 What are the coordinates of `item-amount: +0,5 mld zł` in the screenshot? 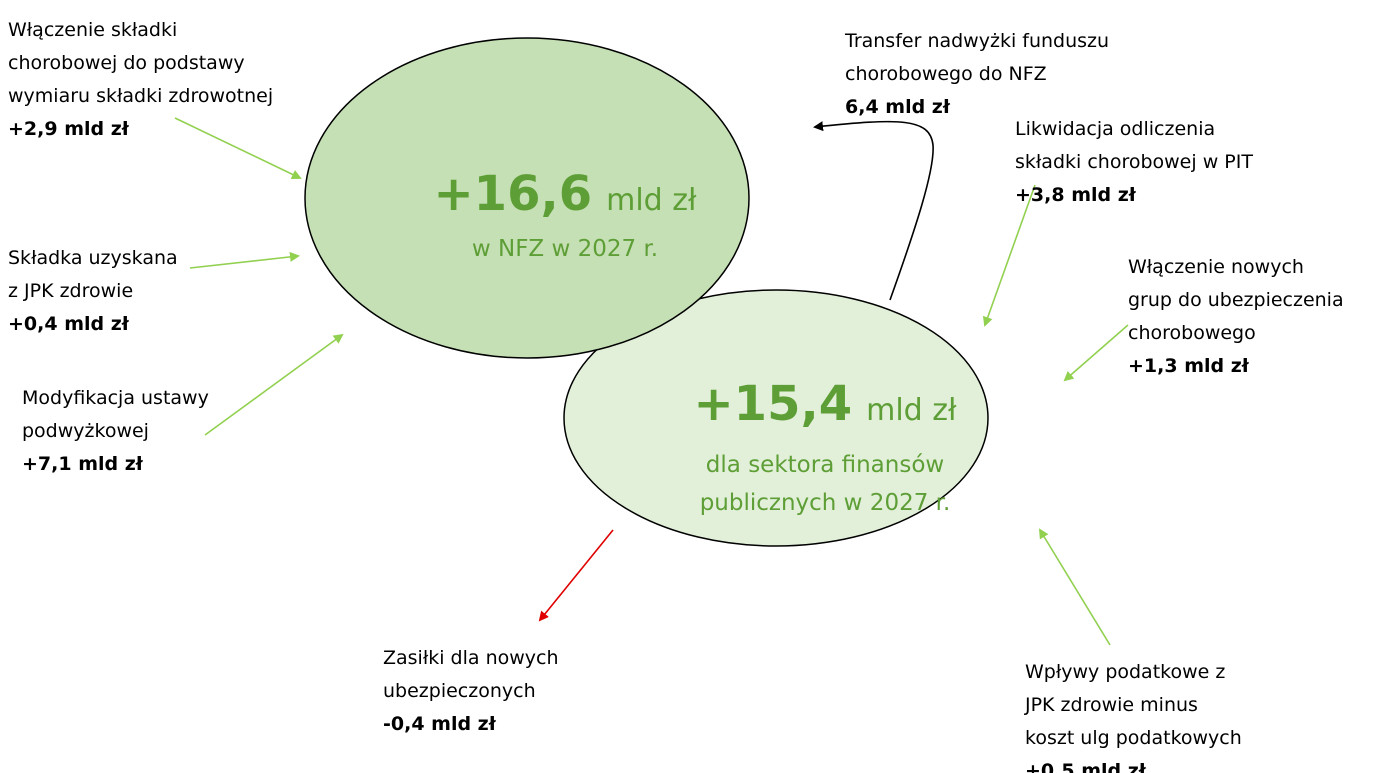 It's located at (1086, 766).